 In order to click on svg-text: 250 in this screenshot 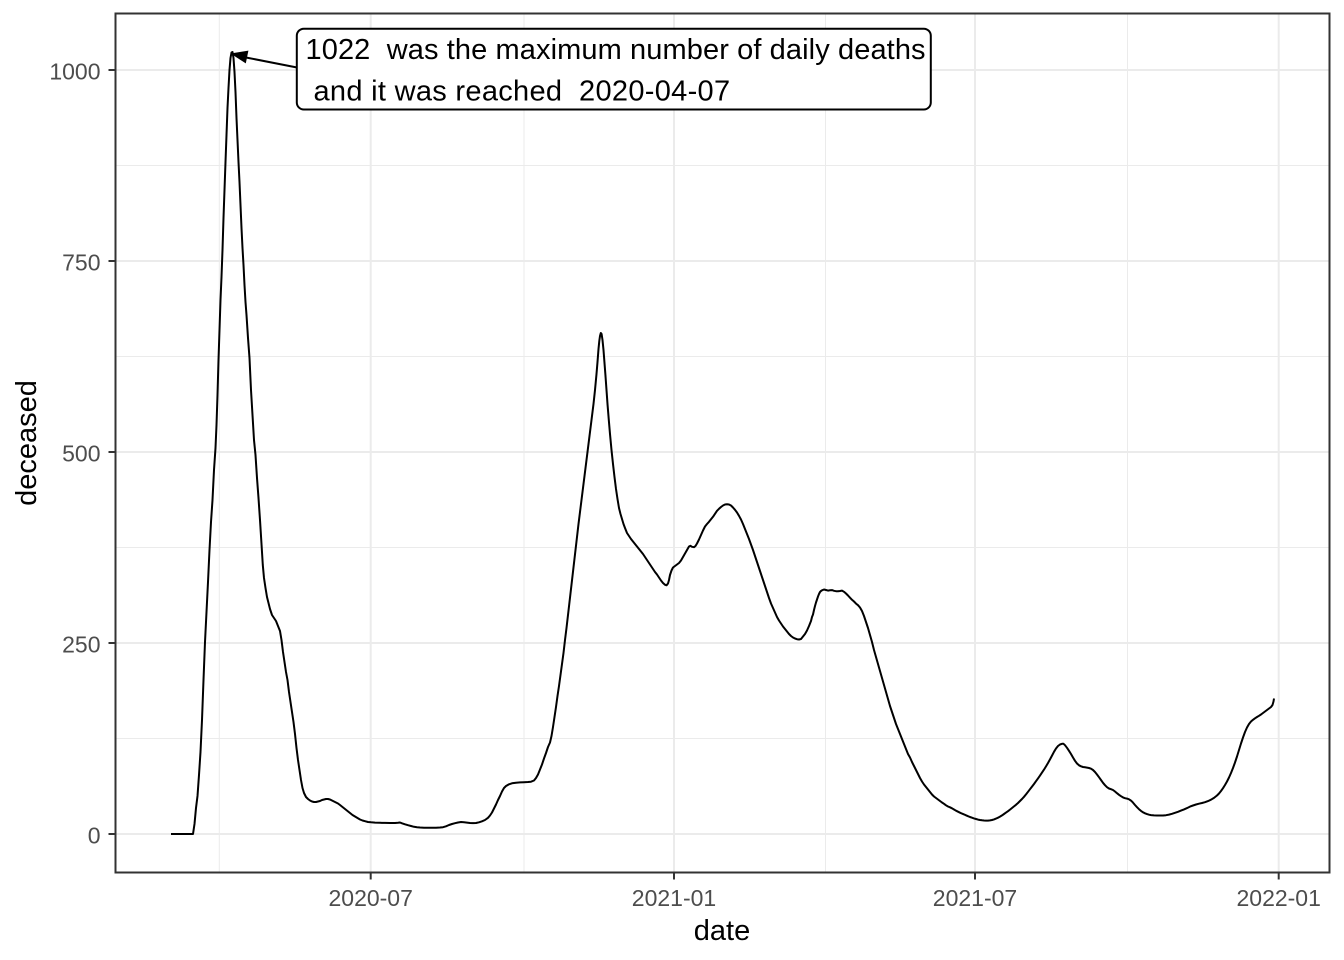, I will do `click(81, 645)`.